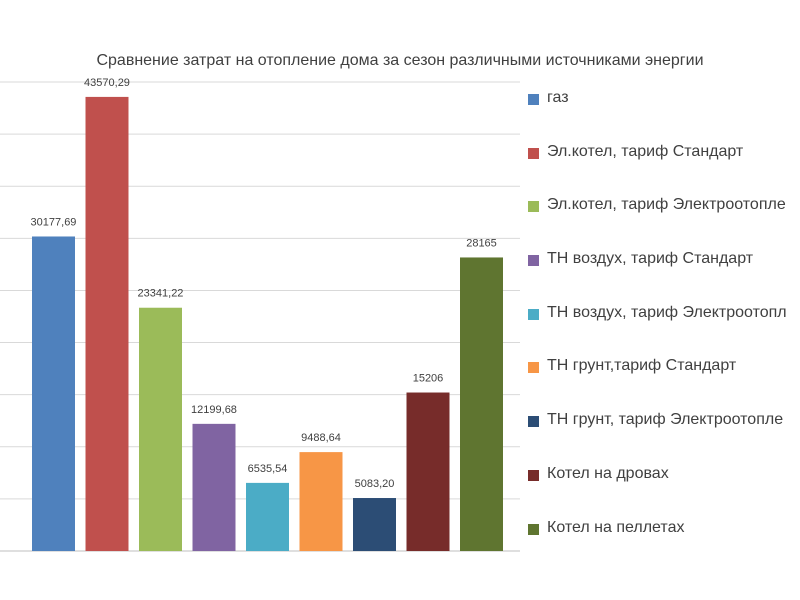  Describe the element at coordinates (664, 169) in the screenshot. I see `legend-item-1: Эл.котел, тариф Стандарт` at that location.